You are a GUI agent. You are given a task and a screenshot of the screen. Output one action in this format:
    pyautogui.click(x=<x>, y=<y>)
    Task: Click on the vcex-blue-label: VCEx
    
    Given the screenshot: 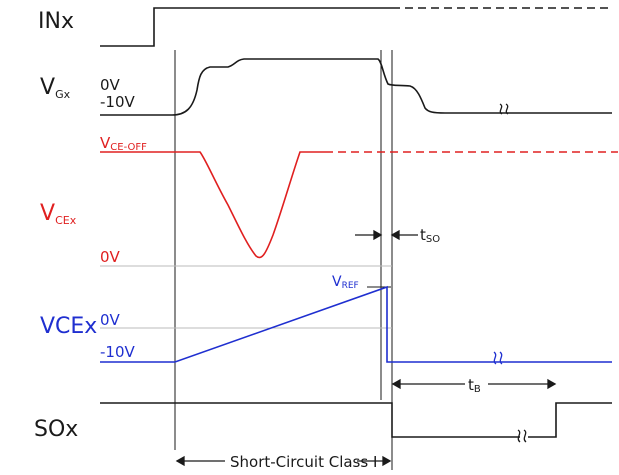 What is the action you would take?
    pyautogui.click(x=68, y=326)
    